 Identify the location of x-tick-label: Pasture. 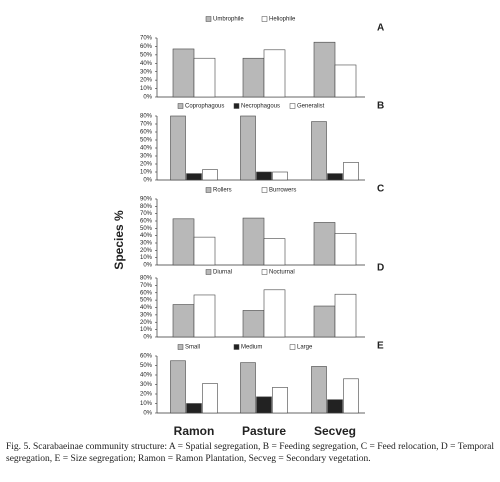
(264, 431).